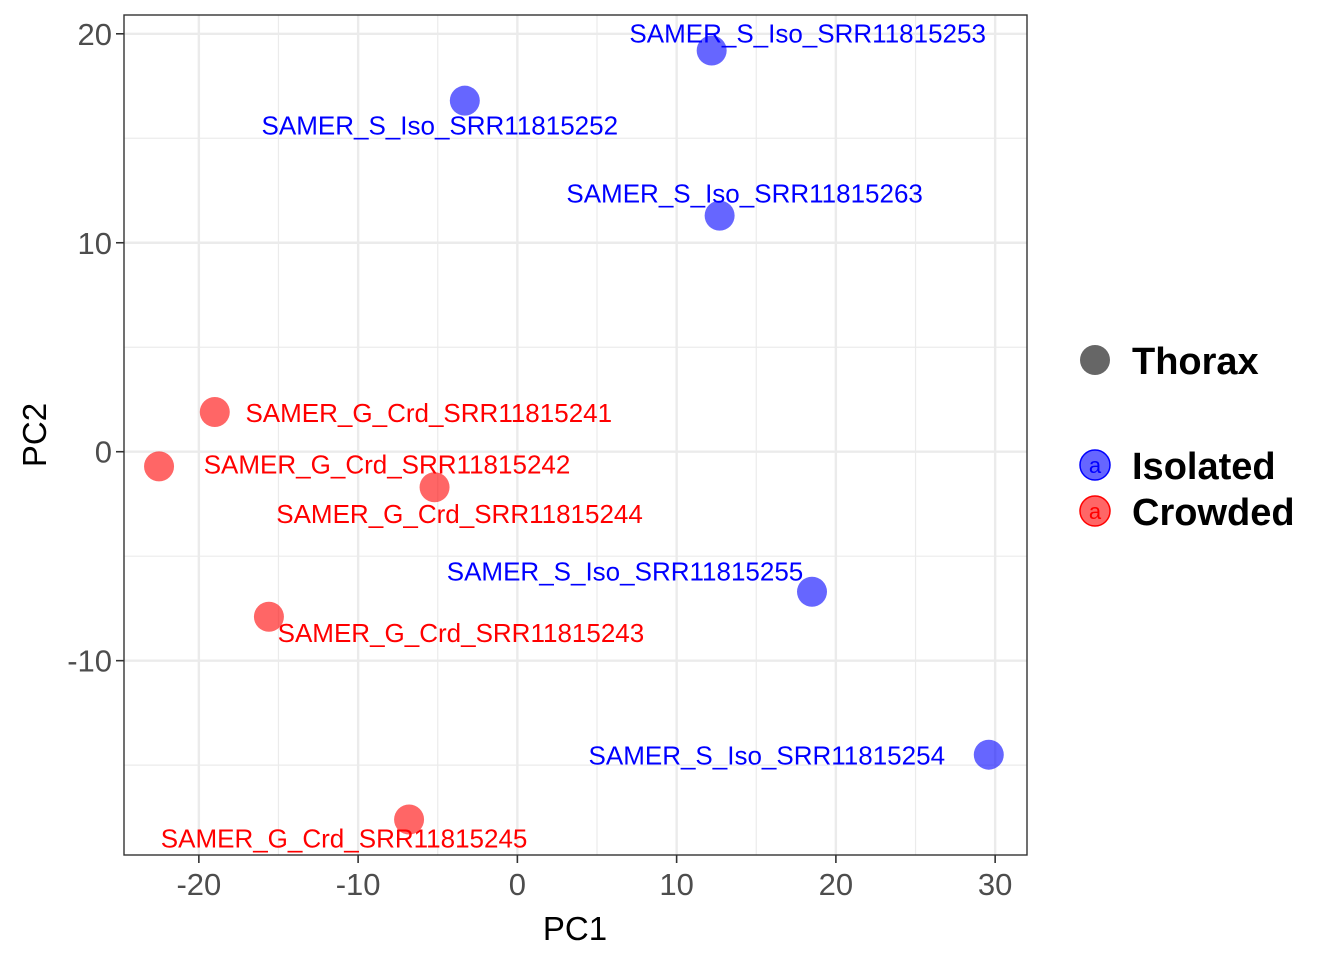 Image resolution: width=1344 pixels, height=960 pixels. Describe the element at coordinates (461, 633) in the screenshot. I see `point-label: SAMER_G_Crd_SRR11815243` at that location.